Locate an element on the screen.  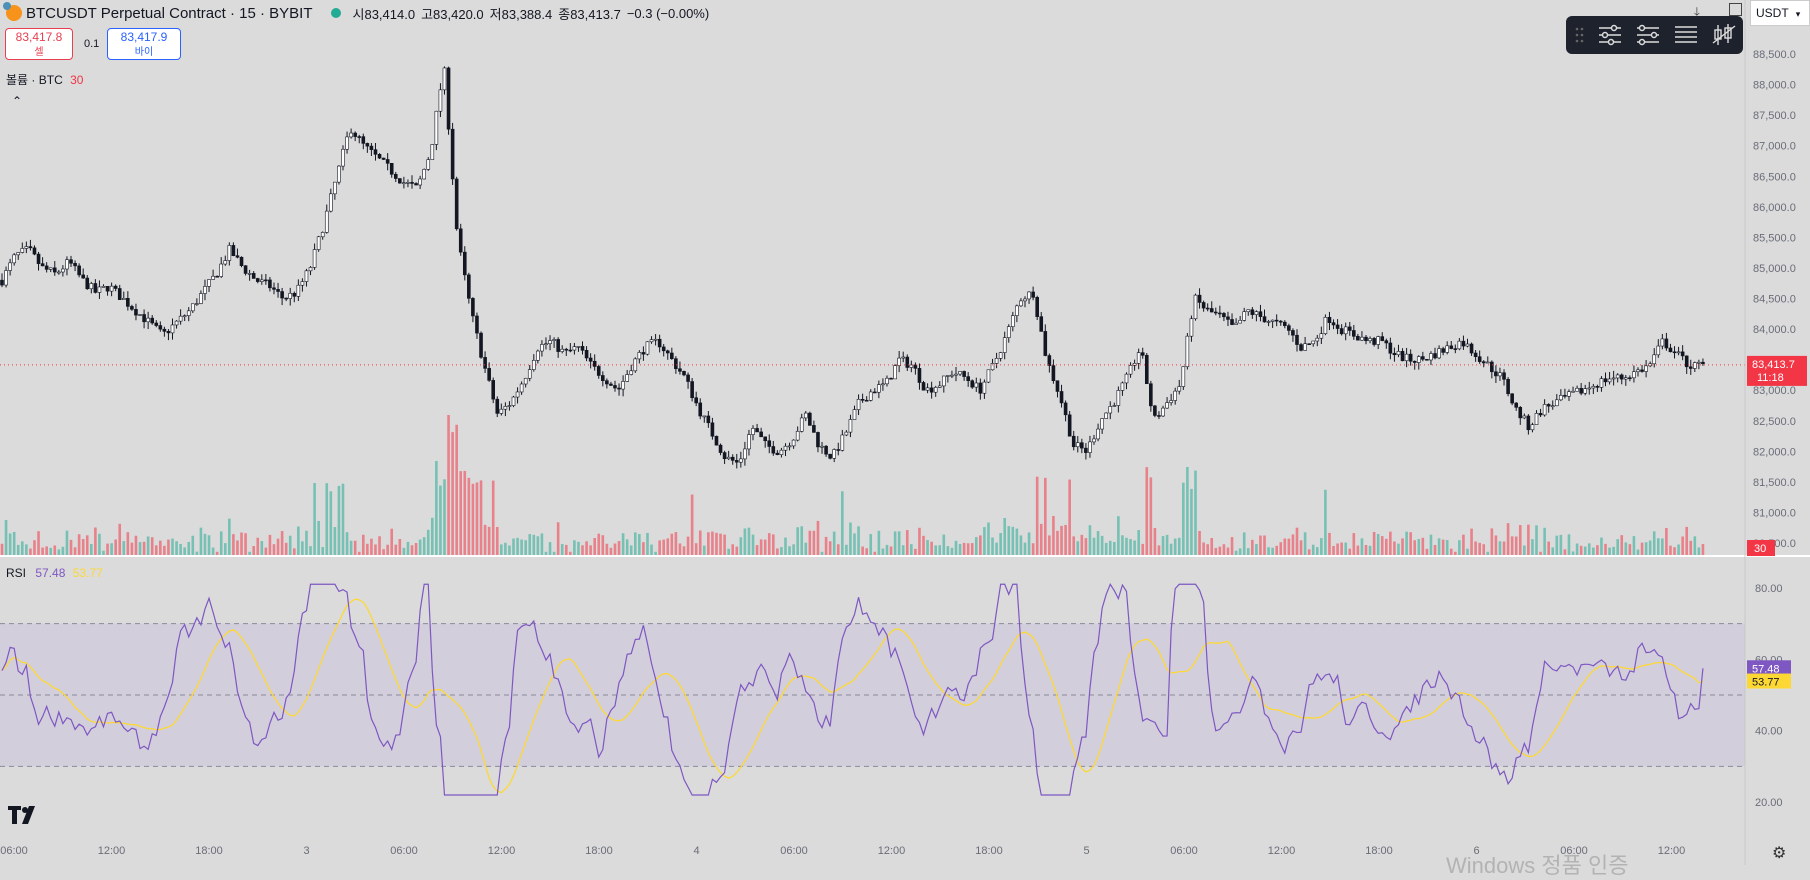
rsi-legend: RSI 57.48 53.77 is located at coordinates (54, 573).